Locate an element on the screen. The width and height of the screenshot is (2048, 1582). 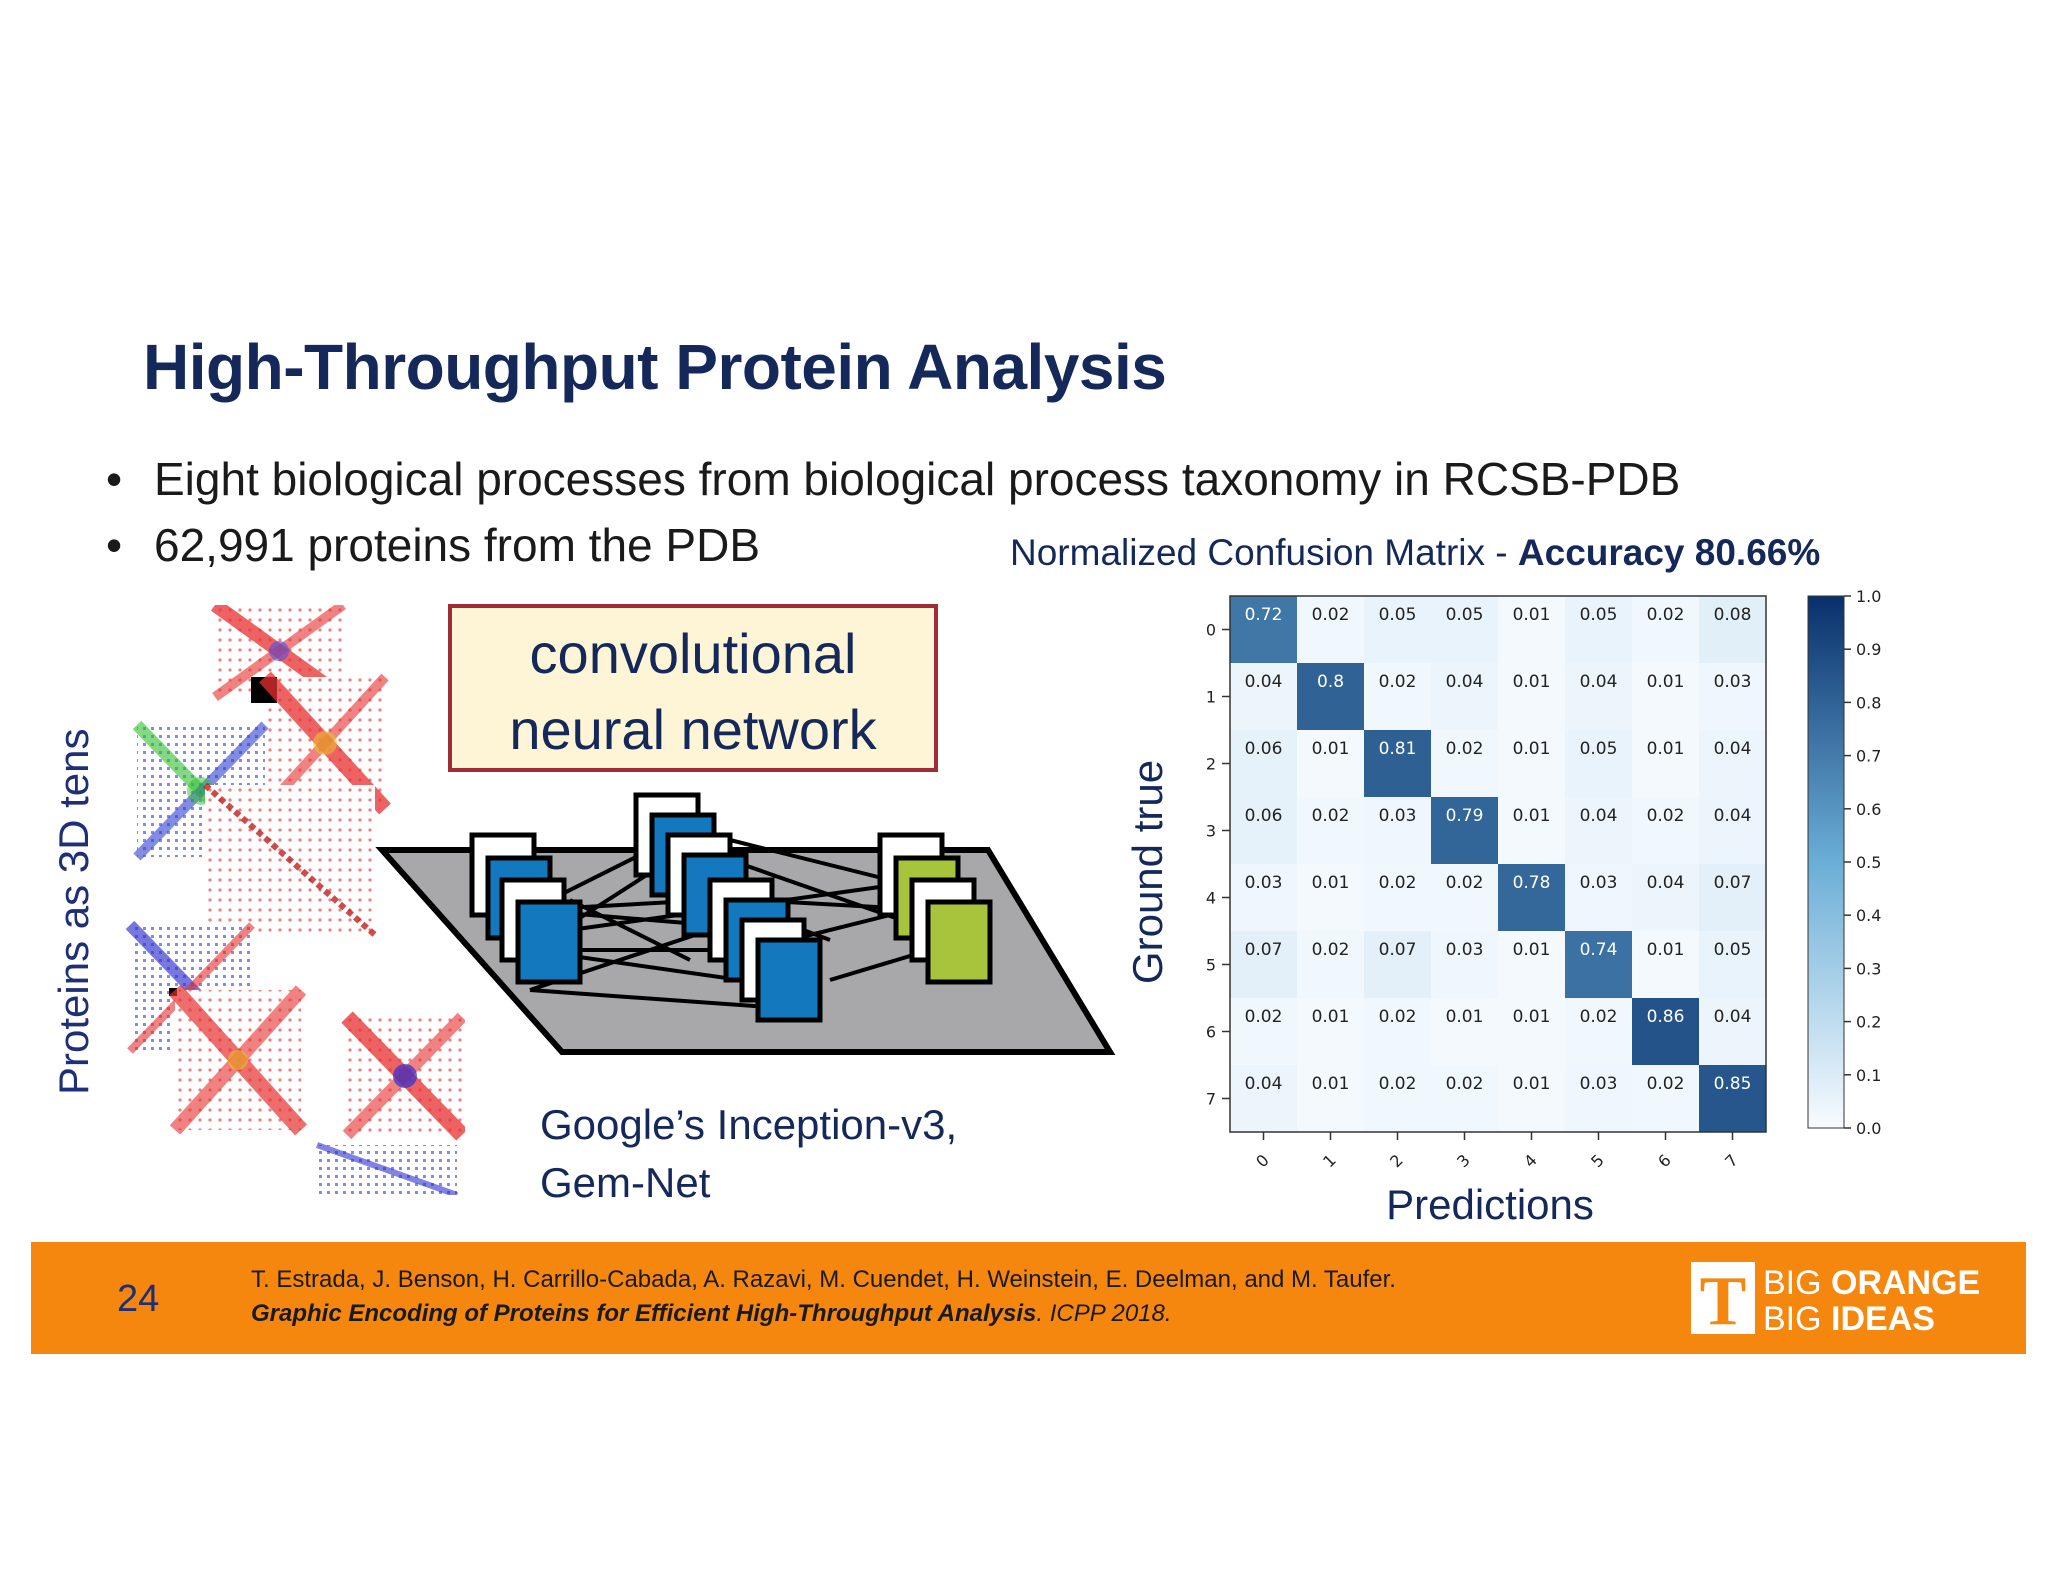
heatmap-cell-label: 0.79 is located at coordinates (1465, 816).